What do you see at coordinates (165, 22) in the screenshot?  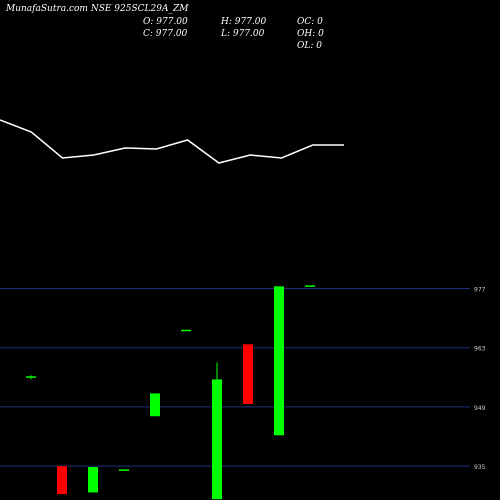 I see `open-value: O: 977.00` at bounding box center [165, 22].